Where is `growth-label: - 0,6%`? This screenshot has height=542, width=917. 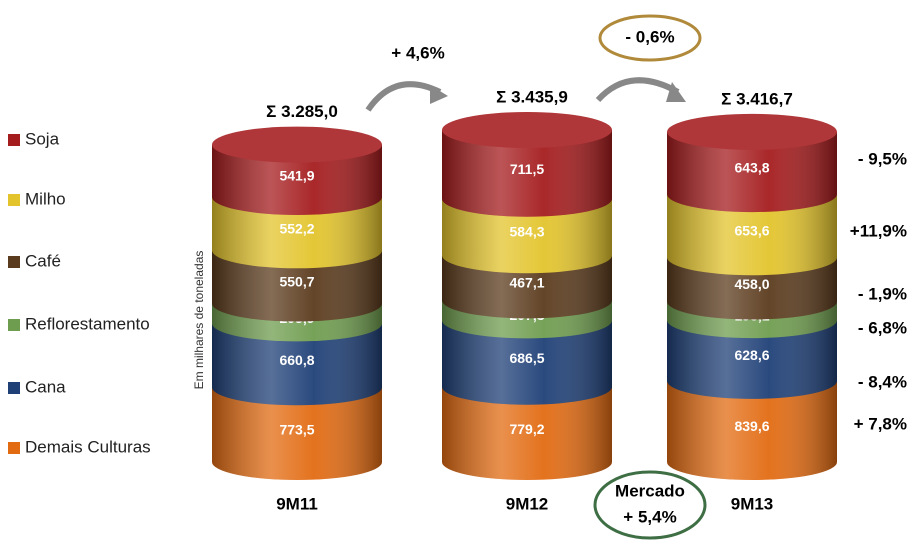 growth-label: - 0,6% is located at coordinates (649, 36).